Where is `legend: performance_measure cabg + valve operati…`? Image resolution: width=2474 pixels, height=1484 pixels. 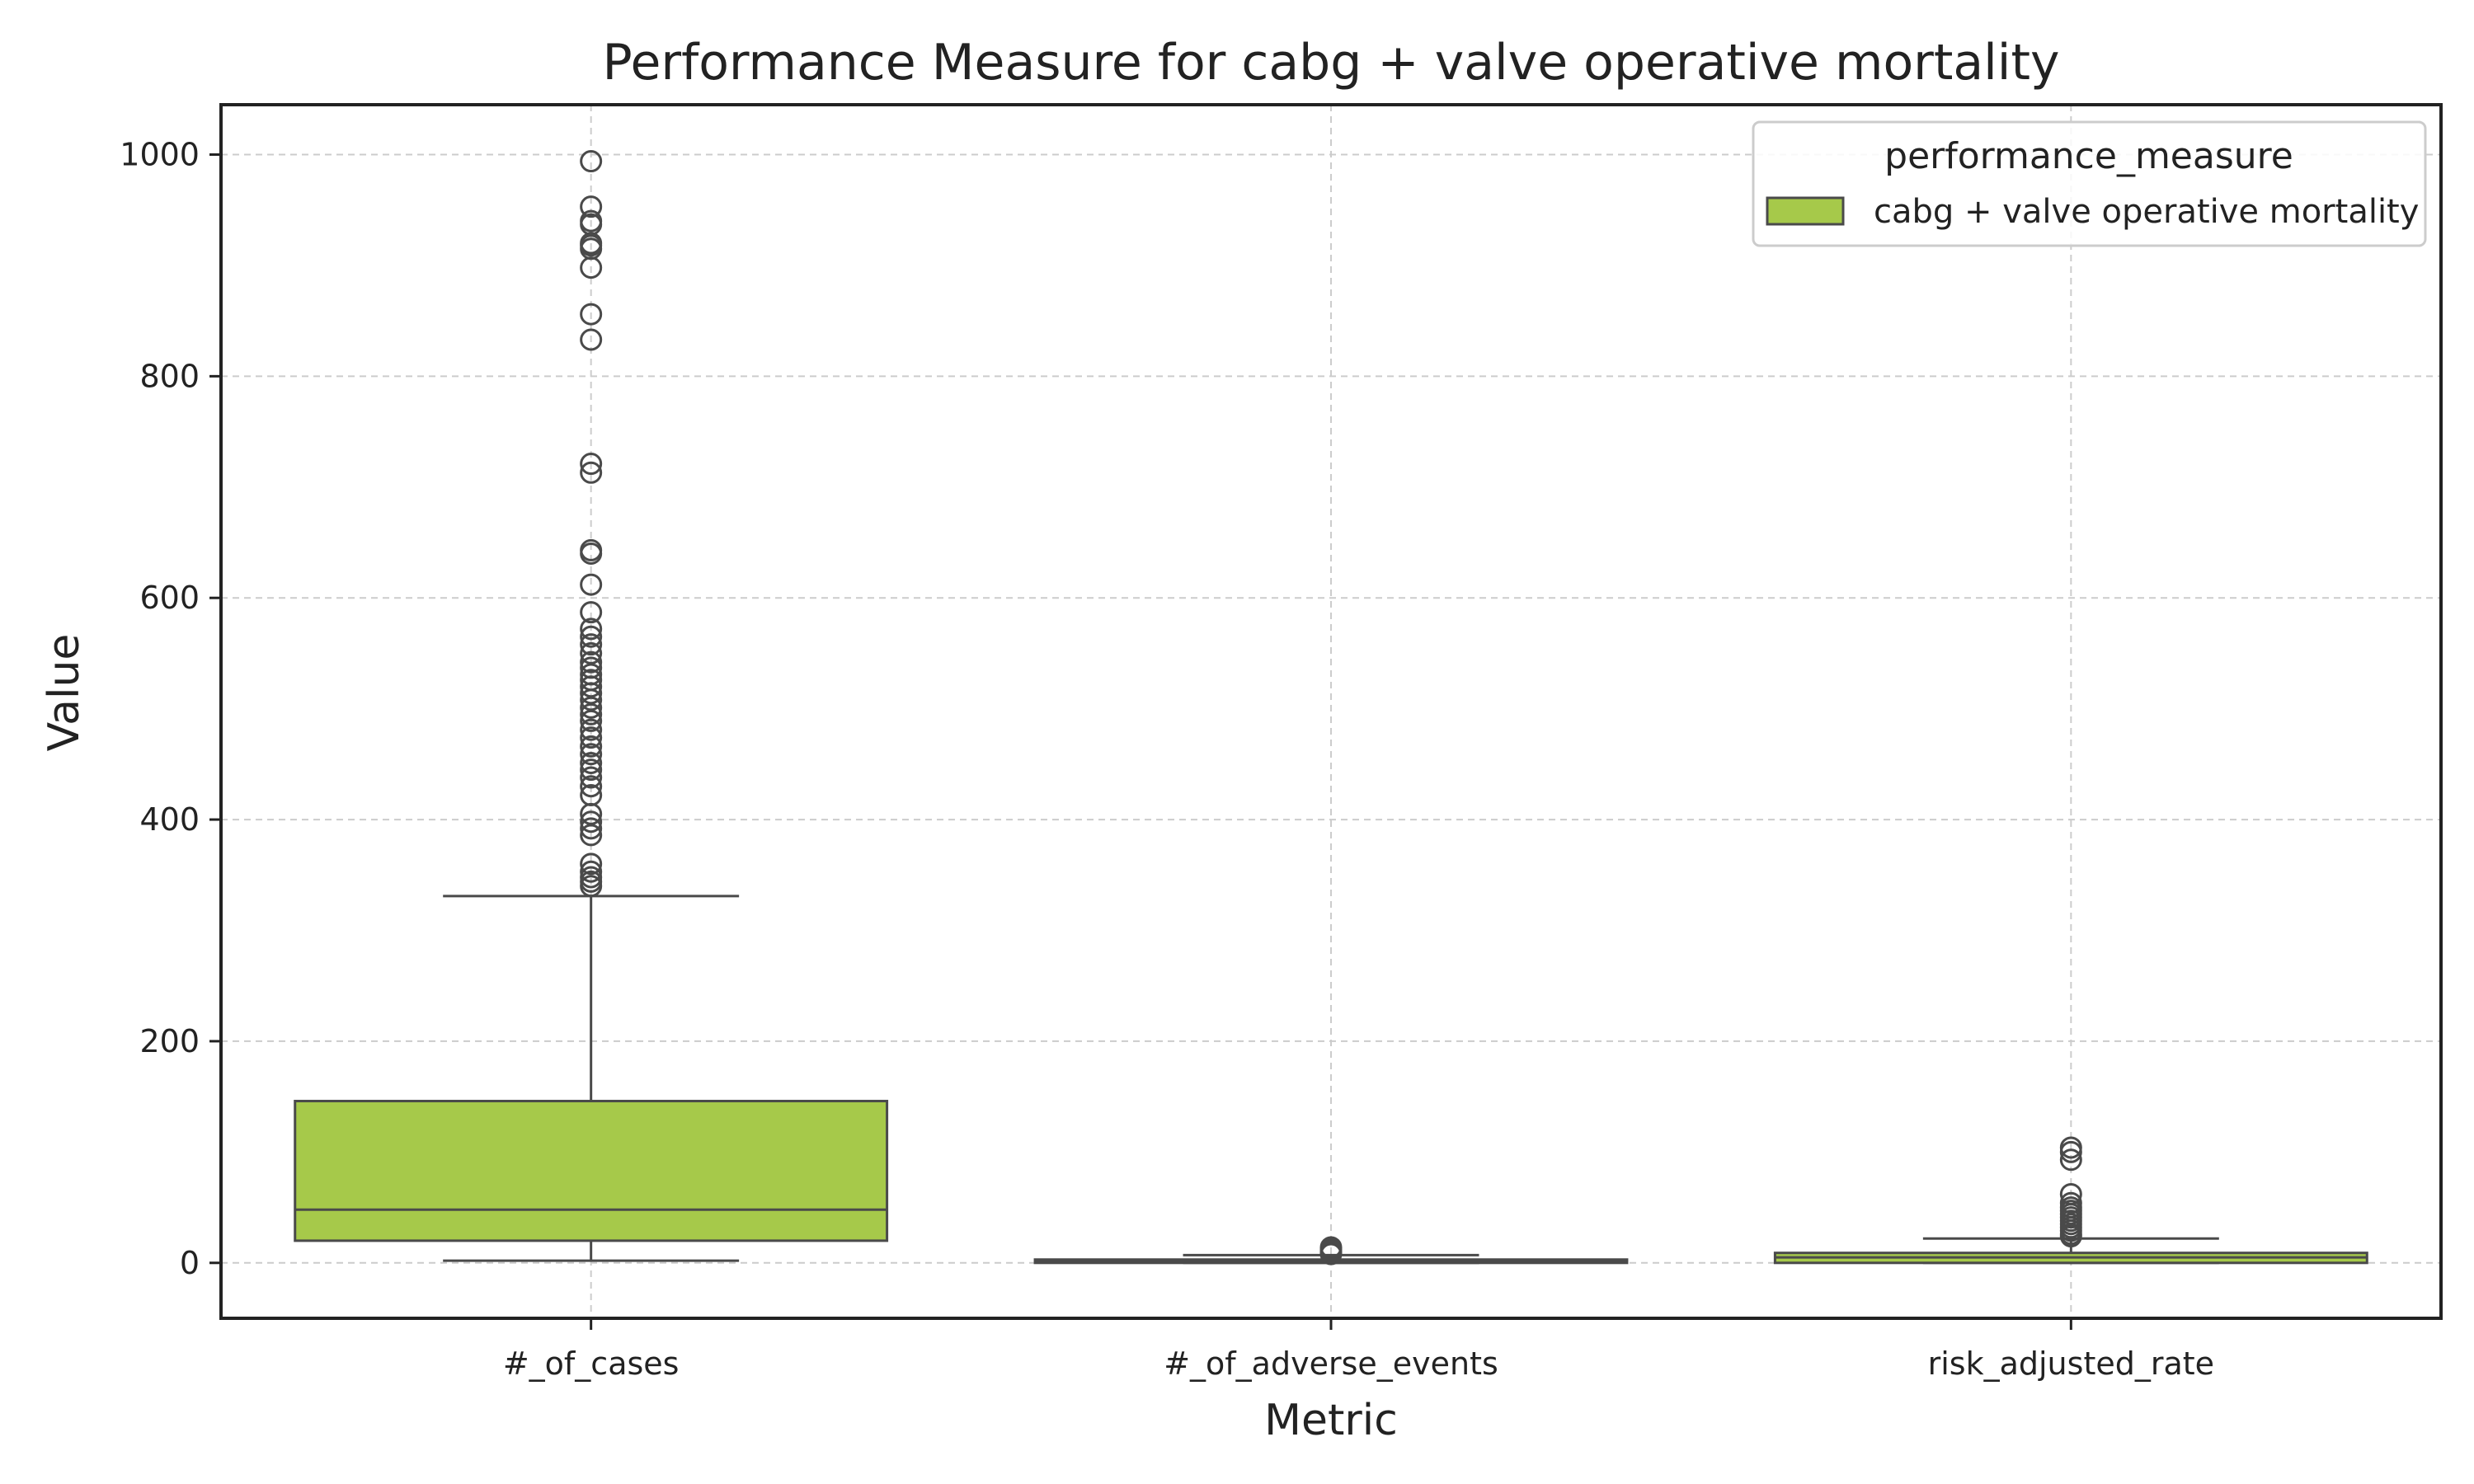 legend: performance_measure cabg + valve operati… is located at coordinates (2089, 183).